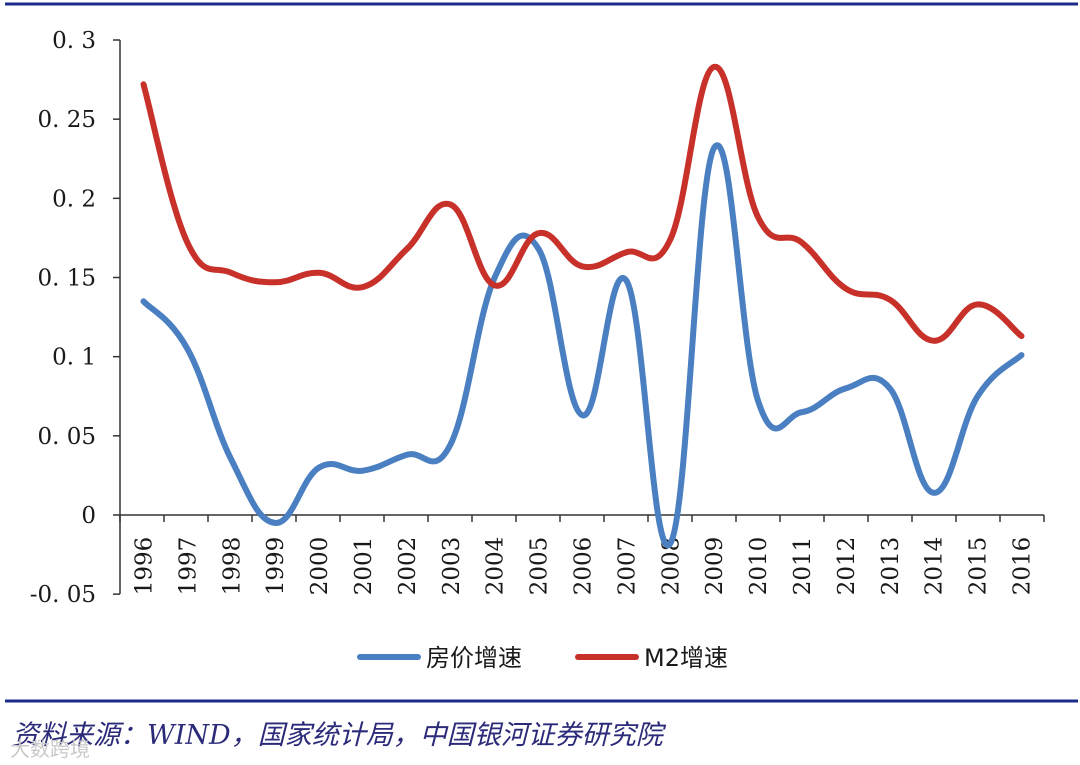 The width and height of the screenshot is (1080, 765). What do you see at coordinates (337, 735) in the screenshot?
I see `source-note: 资料来源：WIND，国家统计局，中国银河证券研究院` at bounding box center [337, 735].